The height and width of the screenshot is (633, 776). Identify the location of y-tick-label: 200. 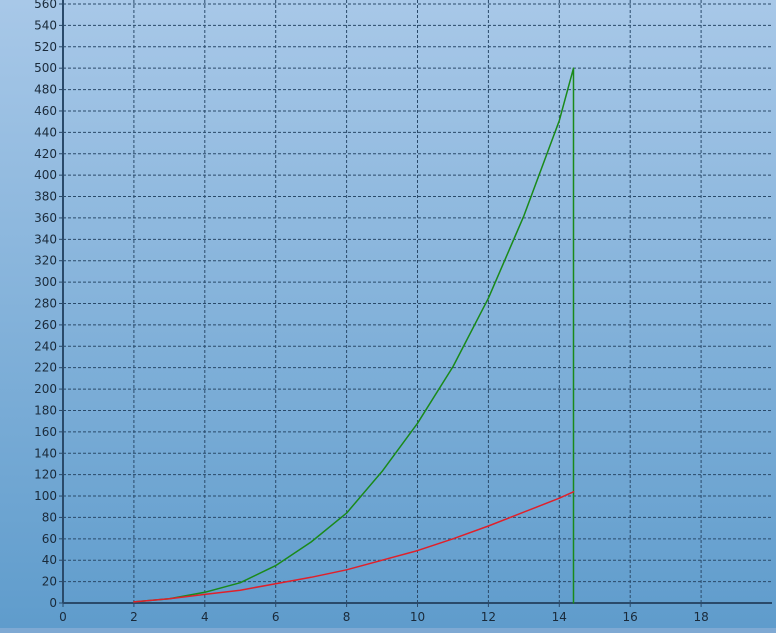
(45, 389).